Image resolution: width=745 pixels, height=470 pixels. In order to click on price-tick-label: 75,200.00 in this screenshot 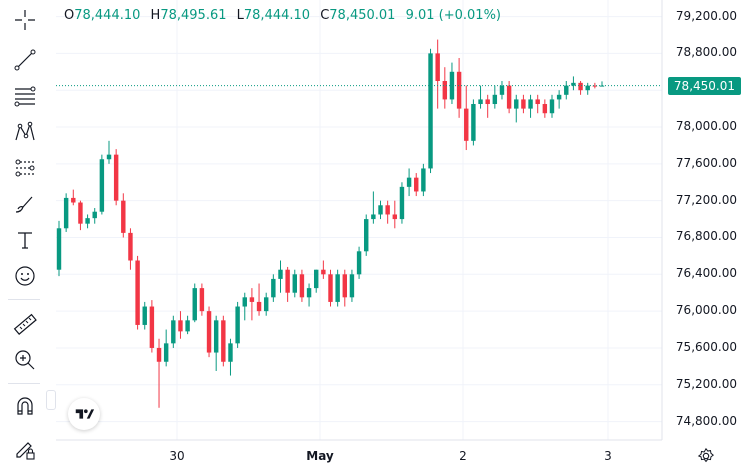, I will do `click(706, 383)`.